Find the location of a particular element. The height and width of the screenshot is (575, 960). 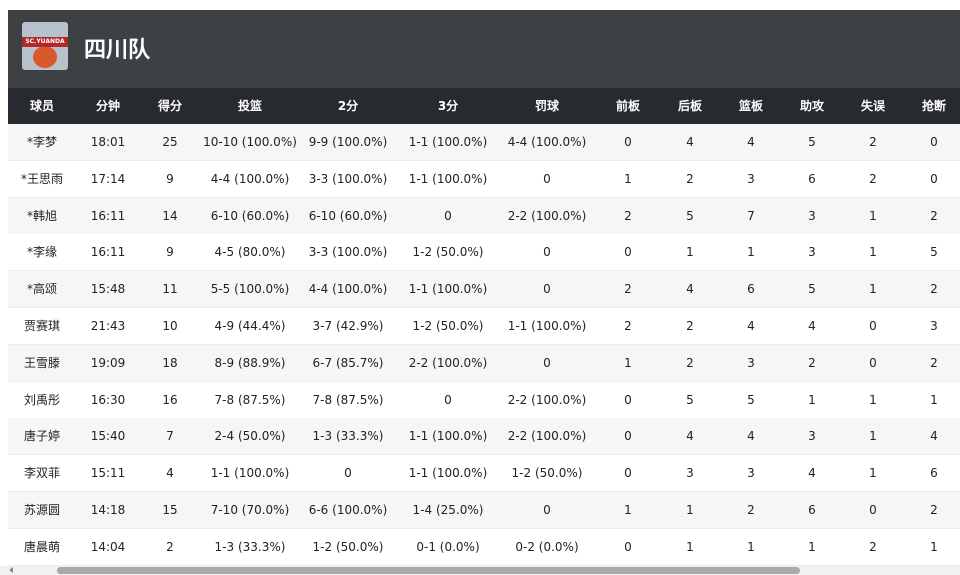

stat-cell: 0-2 (0.0%) is located at coordinates (547, 546).